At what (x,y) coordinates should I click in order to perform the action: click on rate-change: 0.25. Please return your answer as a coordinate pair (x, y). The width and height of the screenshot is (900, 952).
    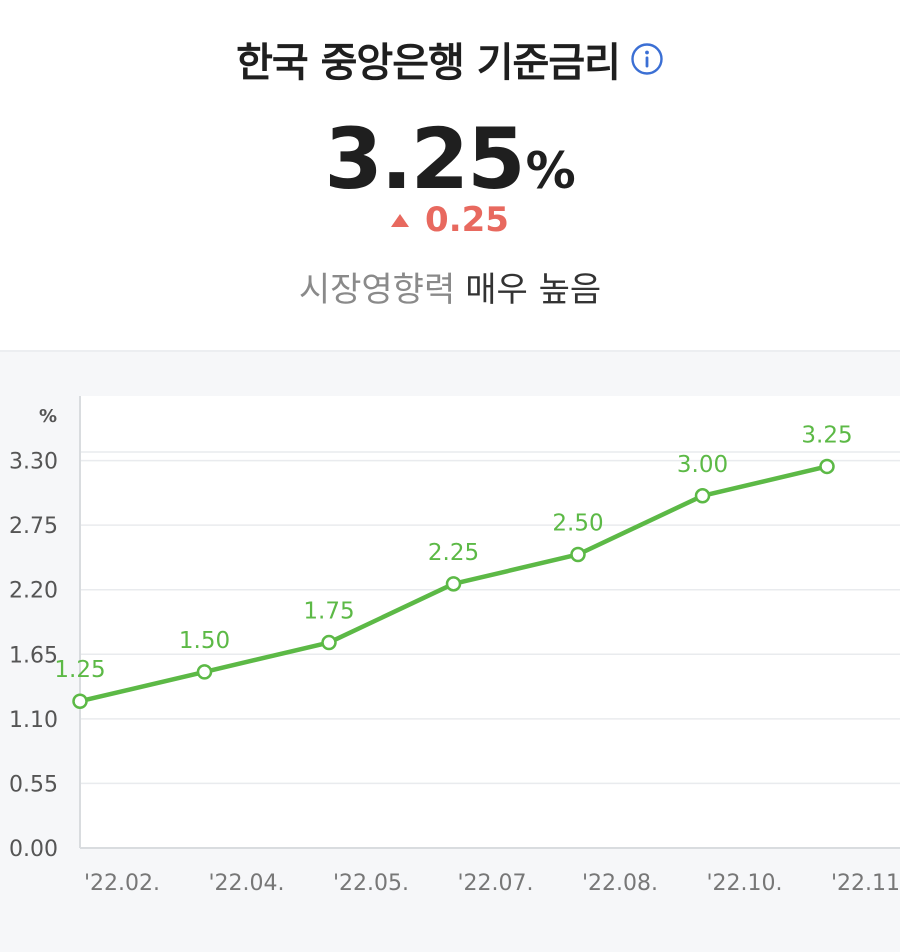
    Looking at the image, I should click on (450, 220).